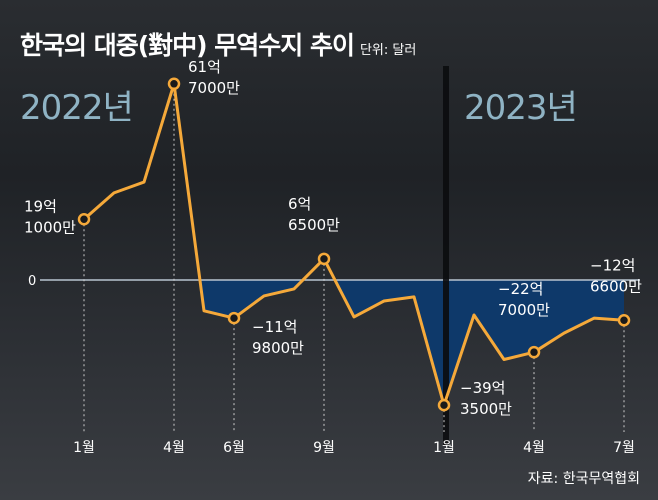  What do you see at coordinates (32, 281) in the screenshot?
I see `zero-label: 0` at bounding box center [32, 281].